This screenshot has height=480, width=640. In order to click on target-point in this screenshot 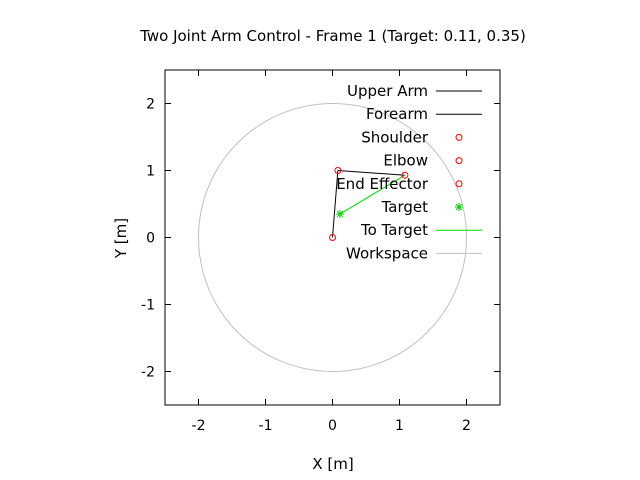, I will do `click(339, 214)`.